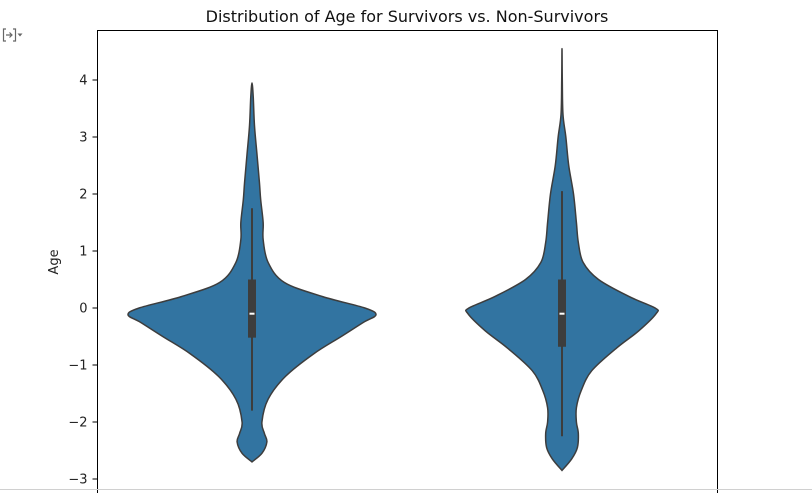 Image resolution: width=812 pixels, height=493 pixels. Describe the element at coordinates (83, 252) in the screenshot. I see `y-tick-label: 1` at that location.